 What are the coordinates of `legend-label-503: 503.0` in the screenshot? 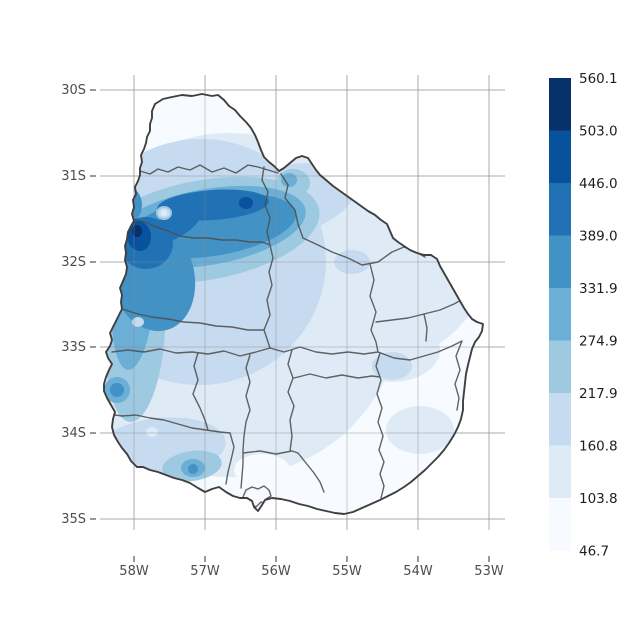 It's located at (598, 132).